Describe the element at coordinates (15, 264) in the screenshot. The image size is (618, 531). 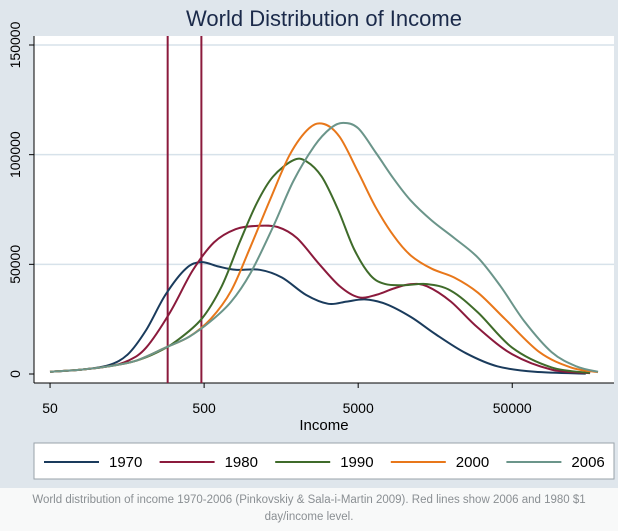
I see `y-tick-label: 50000` at that location.